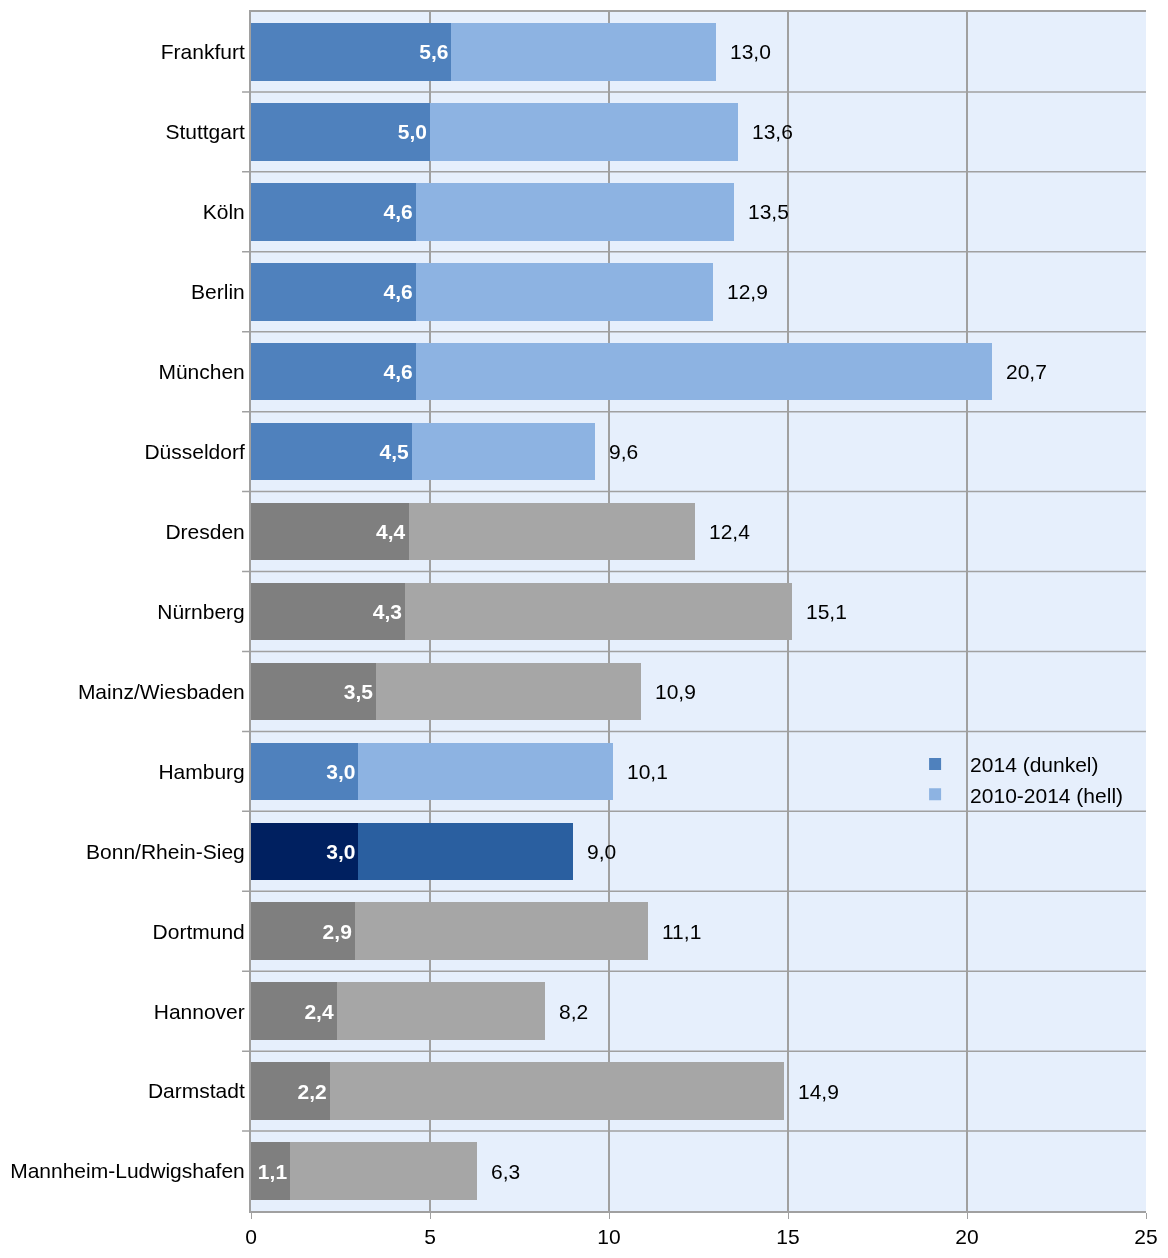  I want to click on total-label: 12,4, so click(730, 531).